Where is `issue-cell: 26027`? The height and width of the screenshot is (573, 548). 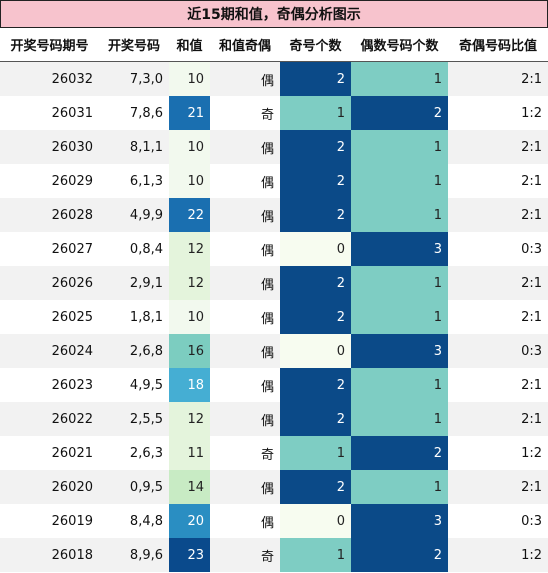 issue-cell: 26027 is located at coordinates (49, 249).